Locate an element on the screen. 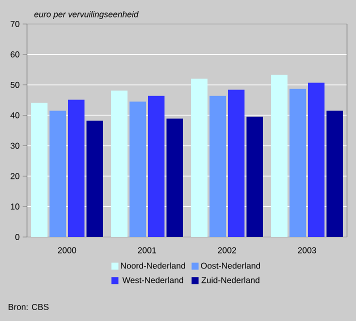  legend-label: Oost-Nederland is located at coordinates (230, 265).